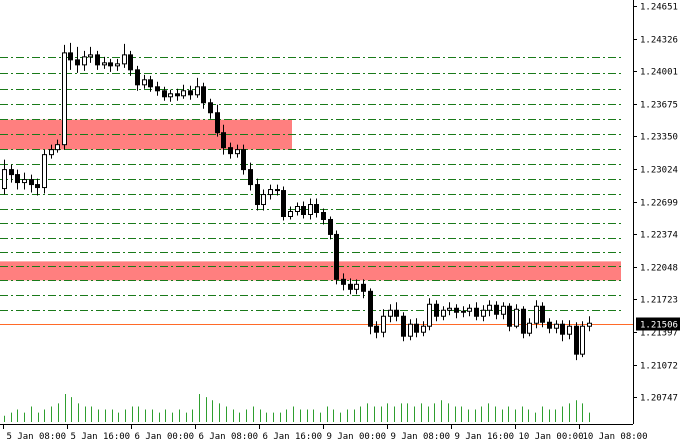 The width and height of the screenshot is (682, 447). What do you see at coordinates (659, 73) in the screenshot?
I see `y-tick-label-2: 1.24001` at bounding box center [659, 73].